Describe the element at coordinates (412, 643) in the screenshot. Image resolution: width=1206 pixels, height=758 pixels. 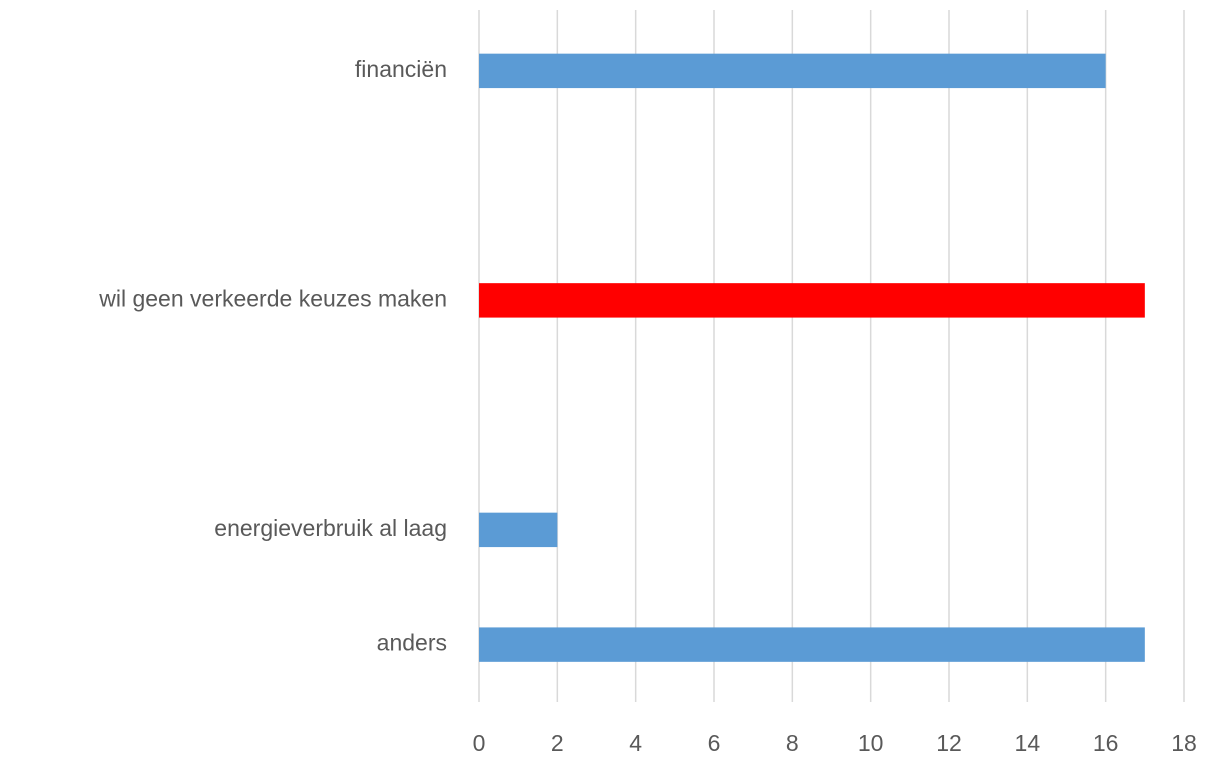
I see `y-tick-label: anders` at that location.